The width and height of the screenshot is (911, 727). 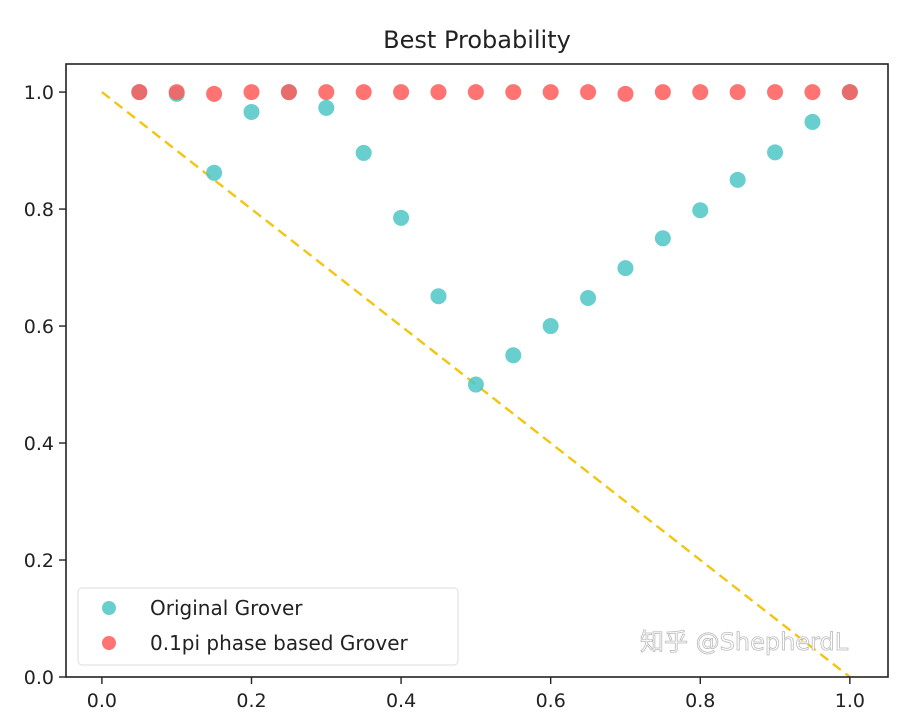 What do you see at coordinates (39, 444) in the screenshot?
I see `y-tick-label: 0.4` at bounding box center [39, 444].